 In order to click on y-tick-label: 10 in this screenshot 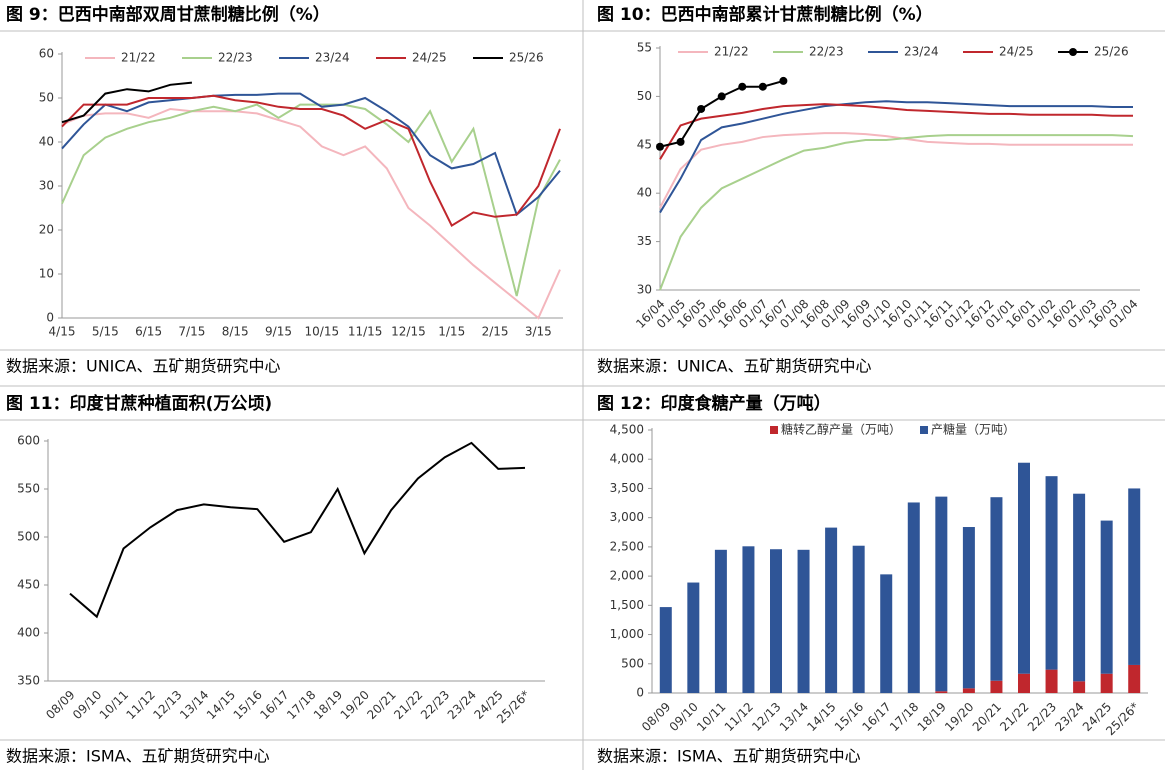, I will do `click(46, 274)`.